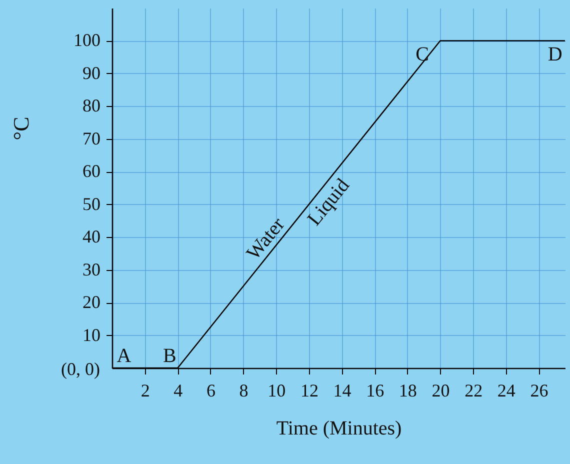  I want to click on x-tick-label: 18, so click(407, 390).